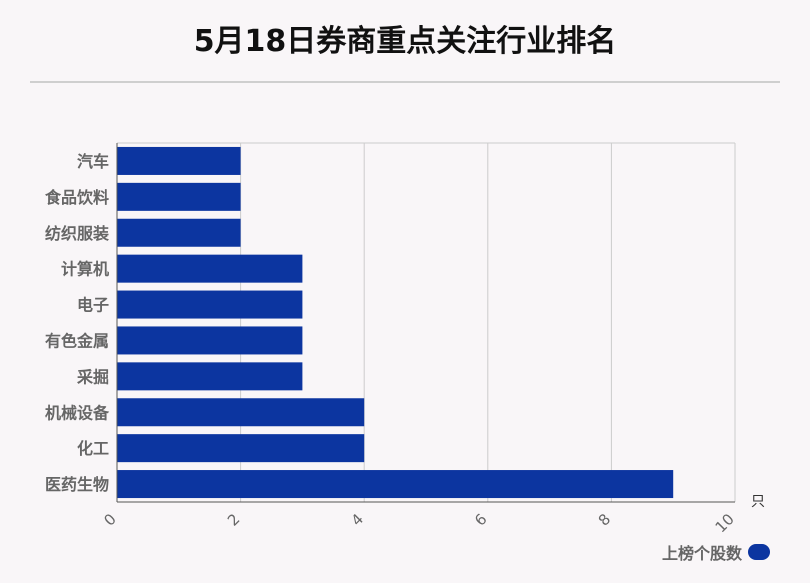 The image size is (810, 583). Describe the element at coordinates (725, 523) in the screenshot. I see `x-tick-label: 10` at that location.